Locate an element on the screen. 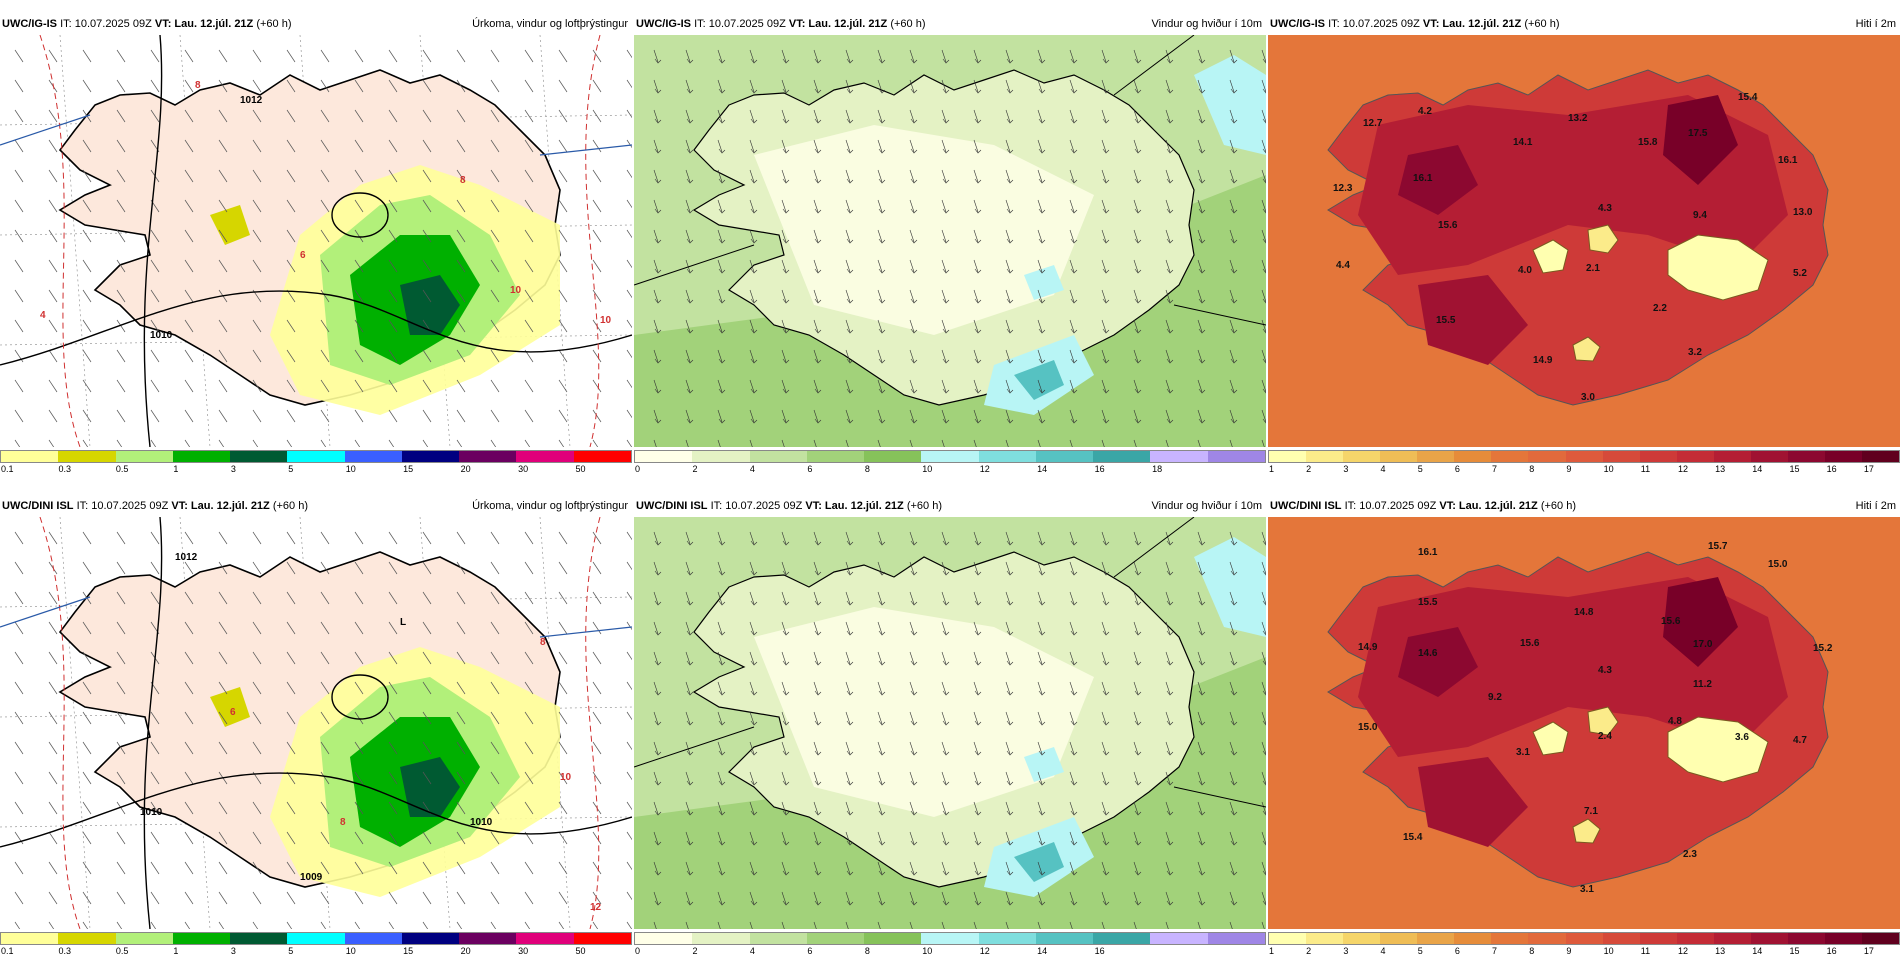 The width and height of the screenshot is (1900, 966). temp-value-label: 9.4 is located at coordinates (1700, 215).